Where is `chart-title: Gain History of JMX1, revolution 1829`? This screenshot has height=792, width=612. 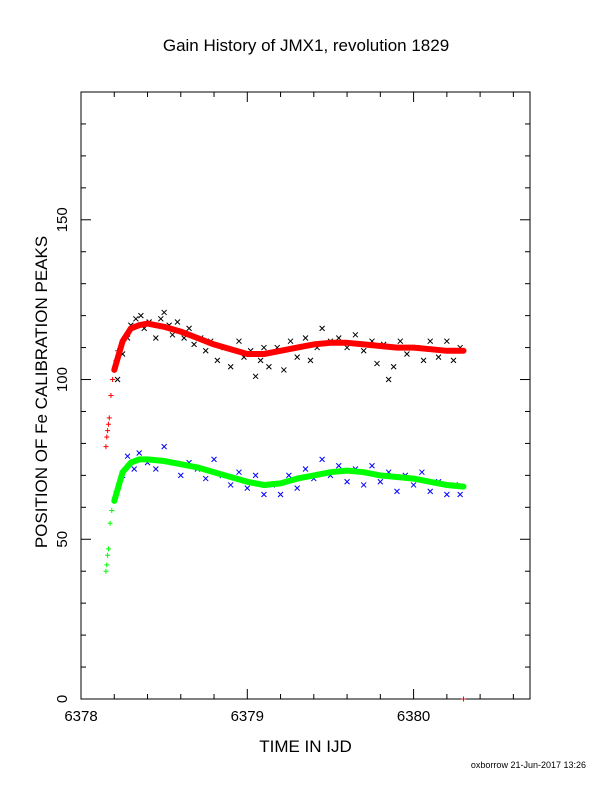 chart-title: Gain History of JMX1, revolution 1829 is located at coordinates (306, 45).